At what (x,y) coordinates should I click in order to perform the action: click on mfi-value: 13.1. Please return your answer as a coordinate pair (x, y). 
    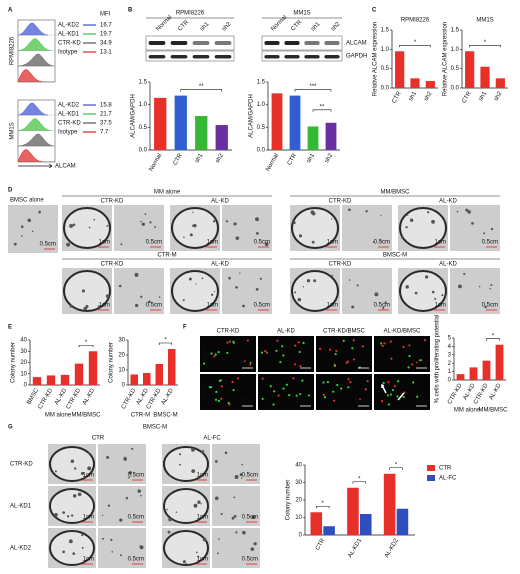
    Looking at the image, I should click on (106, 53).